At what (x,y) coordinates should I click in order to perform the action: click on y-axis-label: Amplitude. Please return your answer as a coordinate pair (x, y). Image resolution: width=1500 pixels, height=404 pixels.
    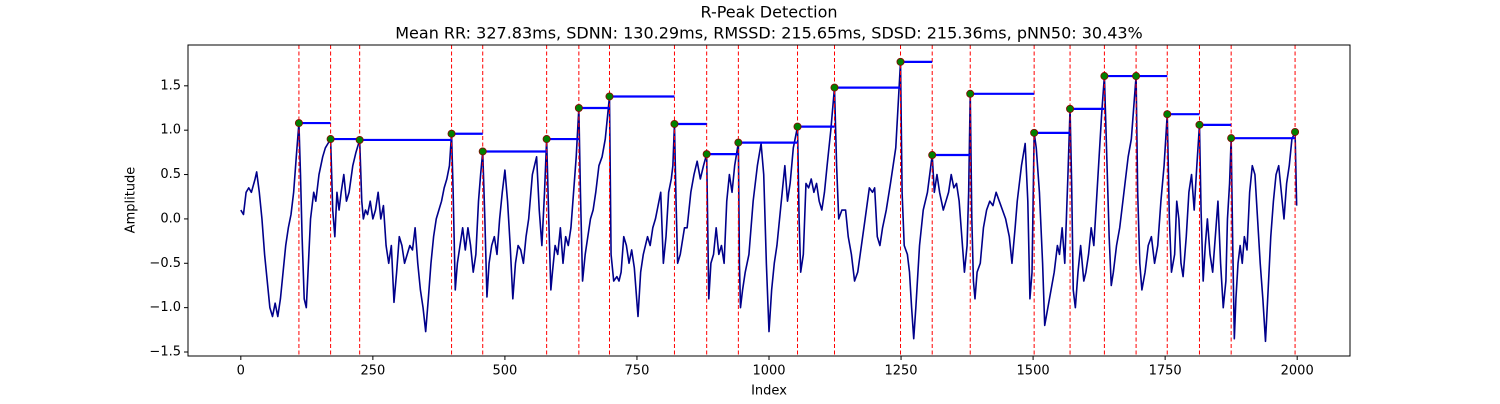
    Looking at the image, I should click on (131, 200).